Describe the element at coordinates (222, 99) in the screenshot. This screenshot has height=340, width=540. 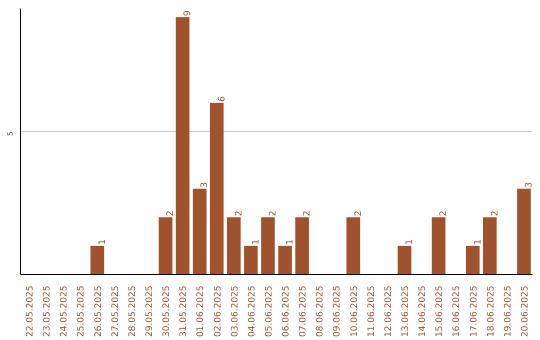
I see `data-label: 6` at that location.